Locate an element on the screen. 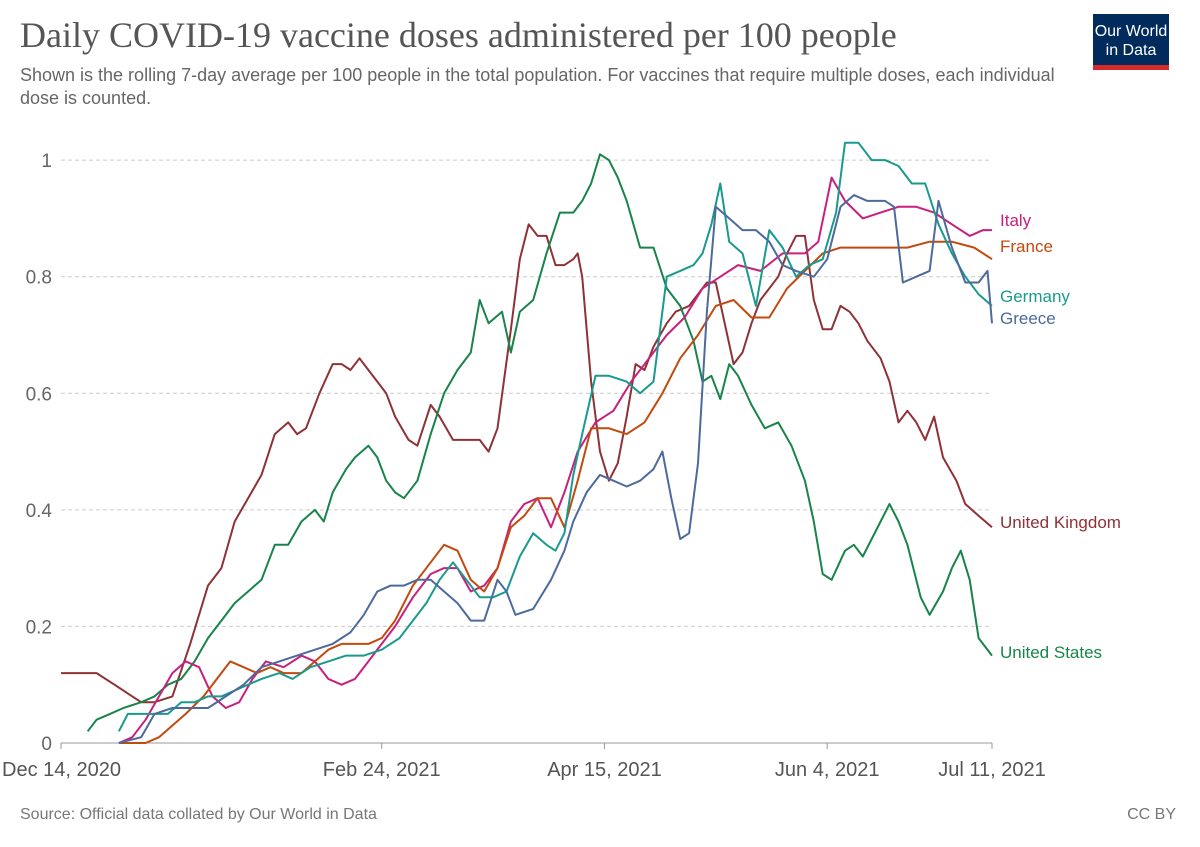 The width and height of the screenshot is (1200, 847). series-label-italy: Italy is located at coordinates (1016, 220).